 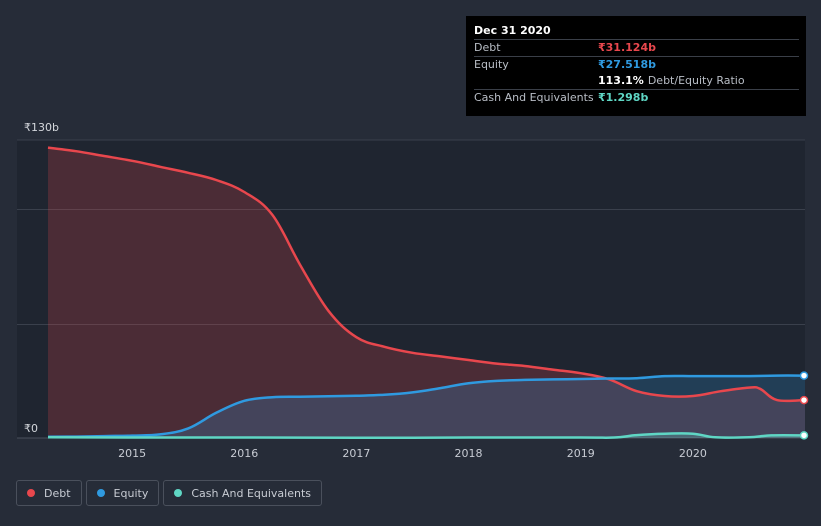 What do you see at coordinates (627, 64) in the screenshot?
I see `tooltip-value-equity: ₹27.518b` at bounding box center [627, 64].